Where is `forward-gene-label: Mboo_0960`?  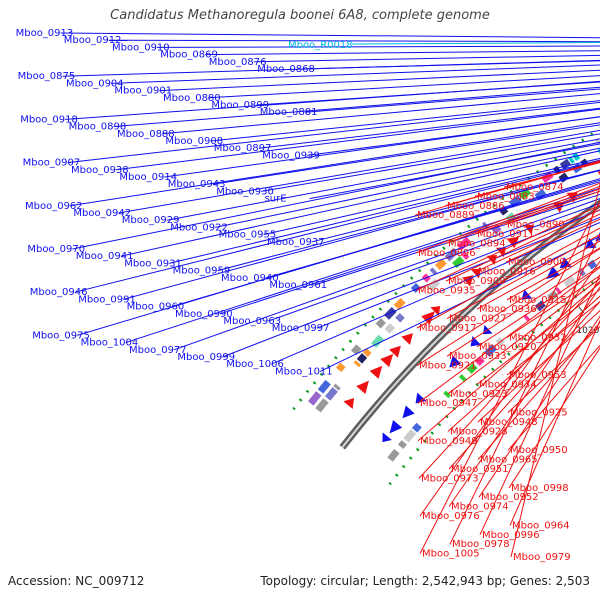 forward-gene-label: Mboo_0960 is located at coordinates (156, 307).